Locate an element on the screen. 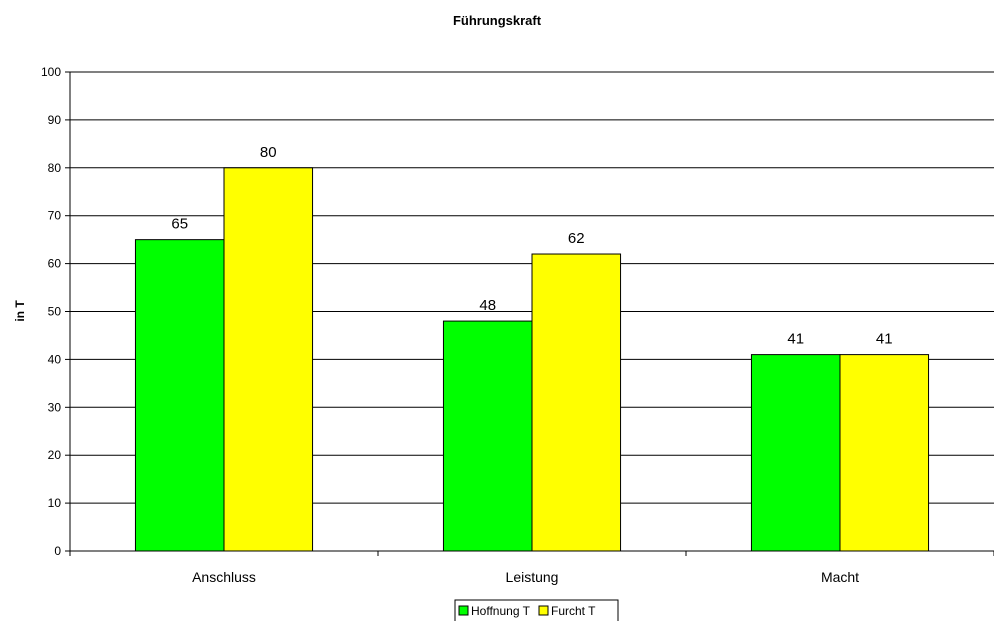  data-label: 48 is located at coordinates (487, 305).